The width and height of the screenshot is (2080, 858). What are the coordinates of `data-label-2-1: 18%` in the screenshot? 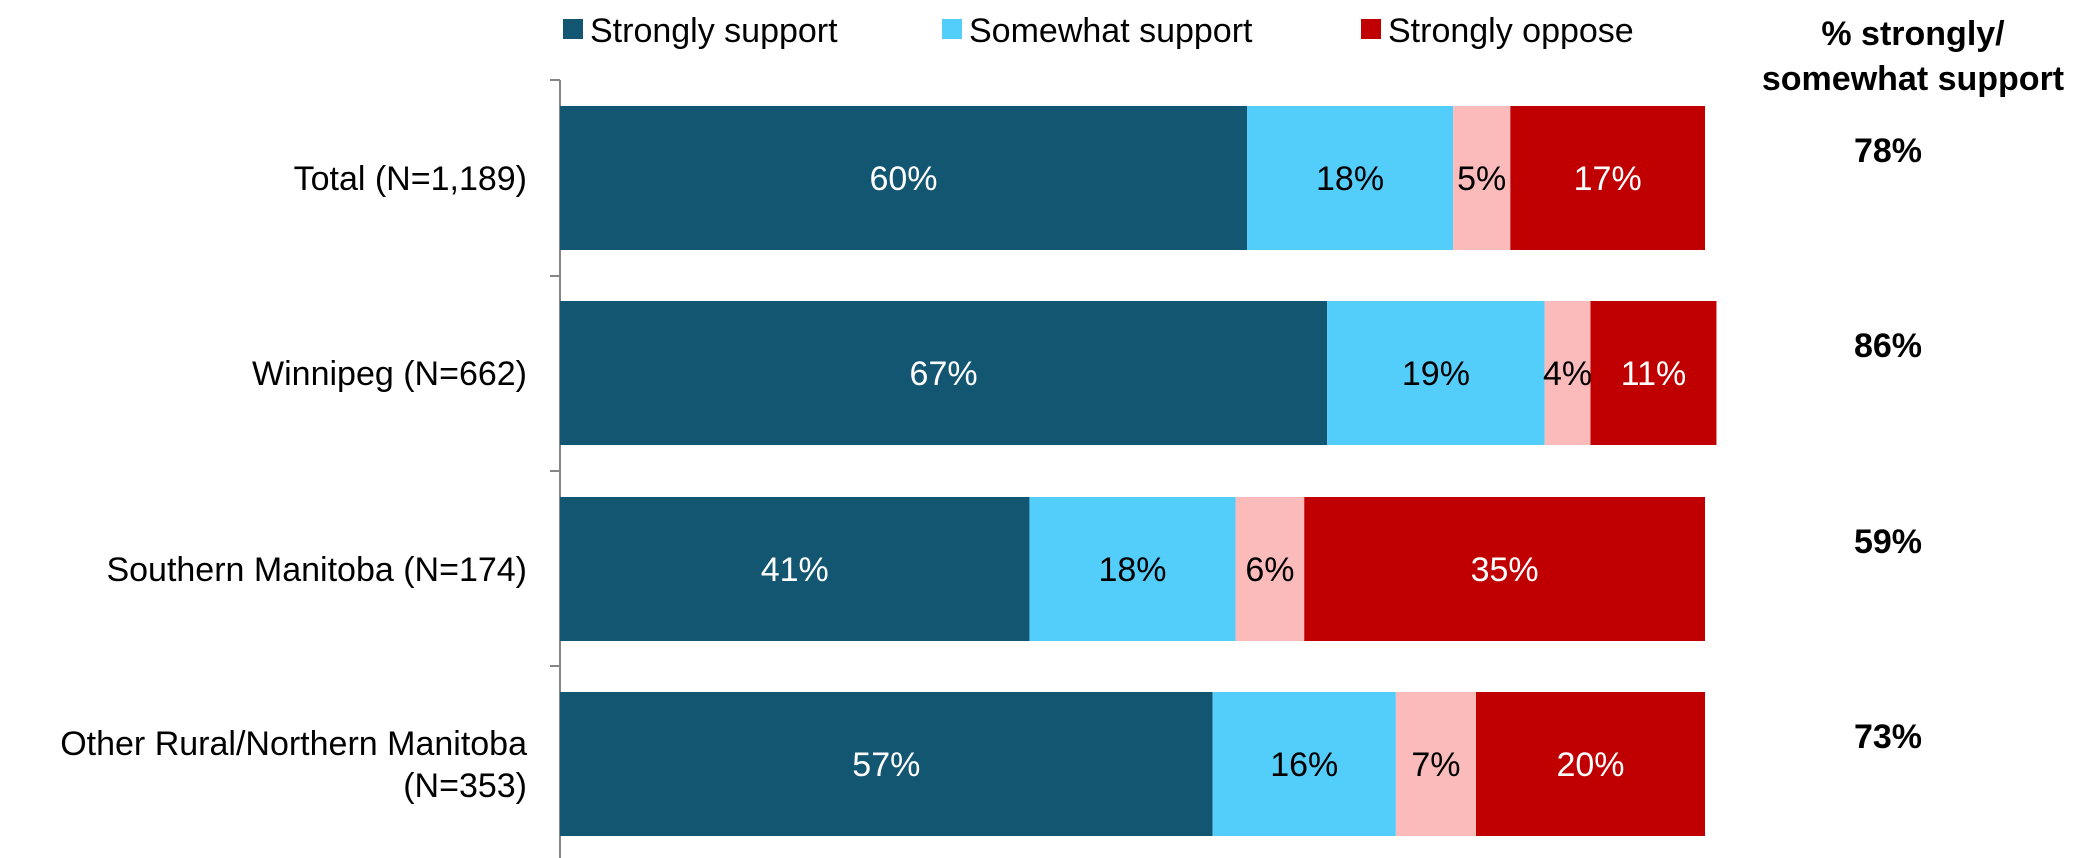 It's located at (1132, 570).